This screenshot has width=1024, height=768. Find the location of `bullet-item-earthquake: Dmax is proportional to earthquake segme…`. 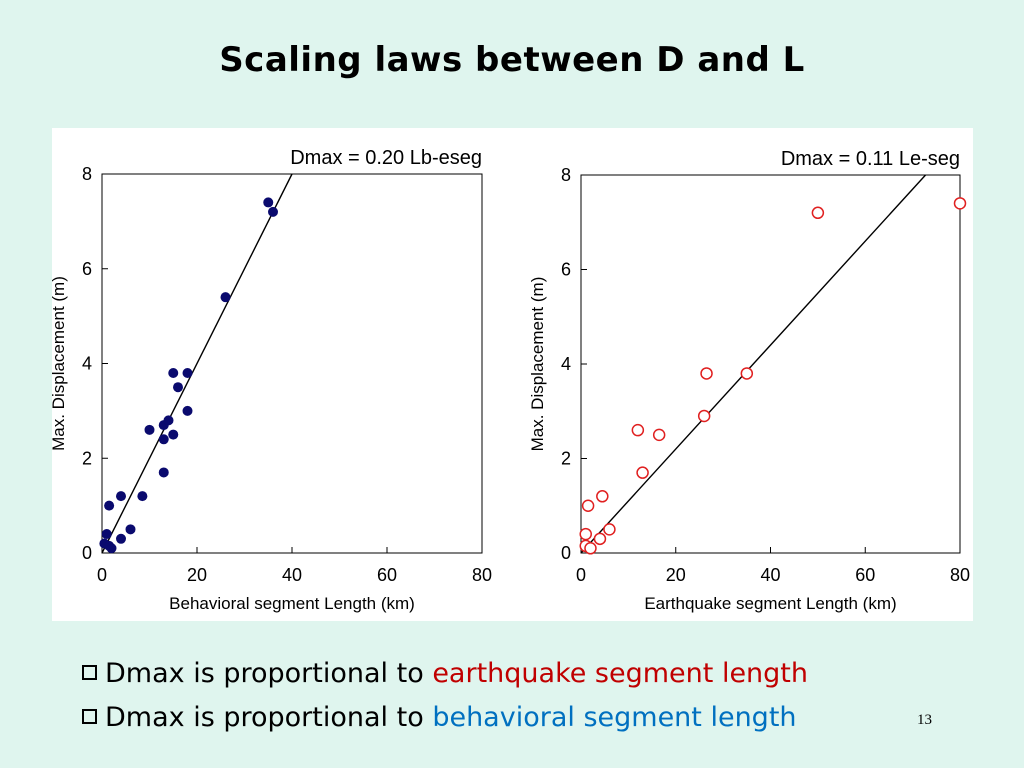

bullet-item-earthquake: Dmax is proportional to earthquake segme… is located at coordinates (532, 674).